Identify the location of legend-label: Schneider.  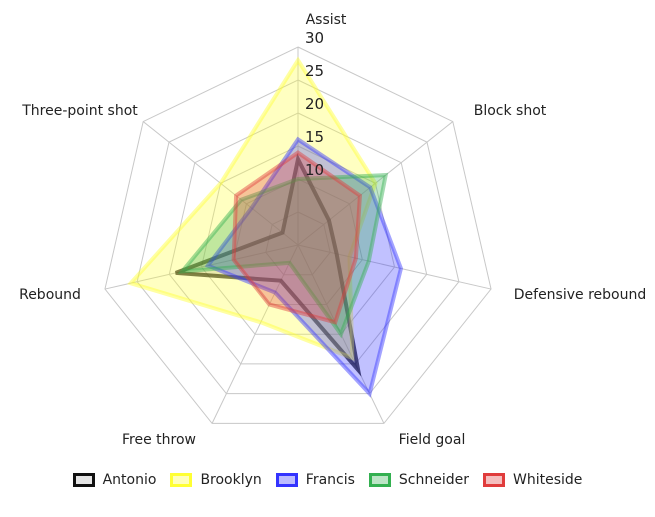
(433, 480).